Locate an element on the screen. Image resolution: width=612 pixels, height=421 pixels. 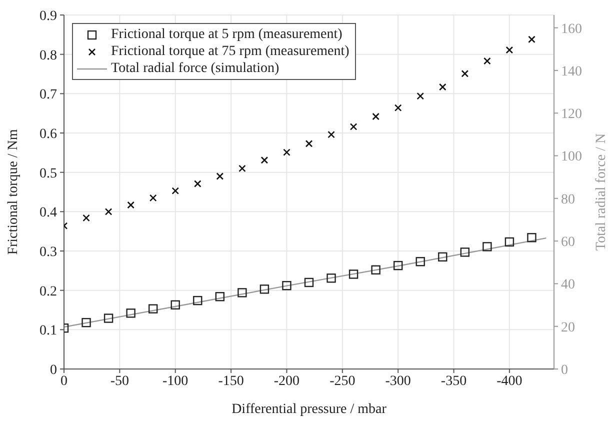
y-tick-label: 0.4 is located at coordinates (48, 213).